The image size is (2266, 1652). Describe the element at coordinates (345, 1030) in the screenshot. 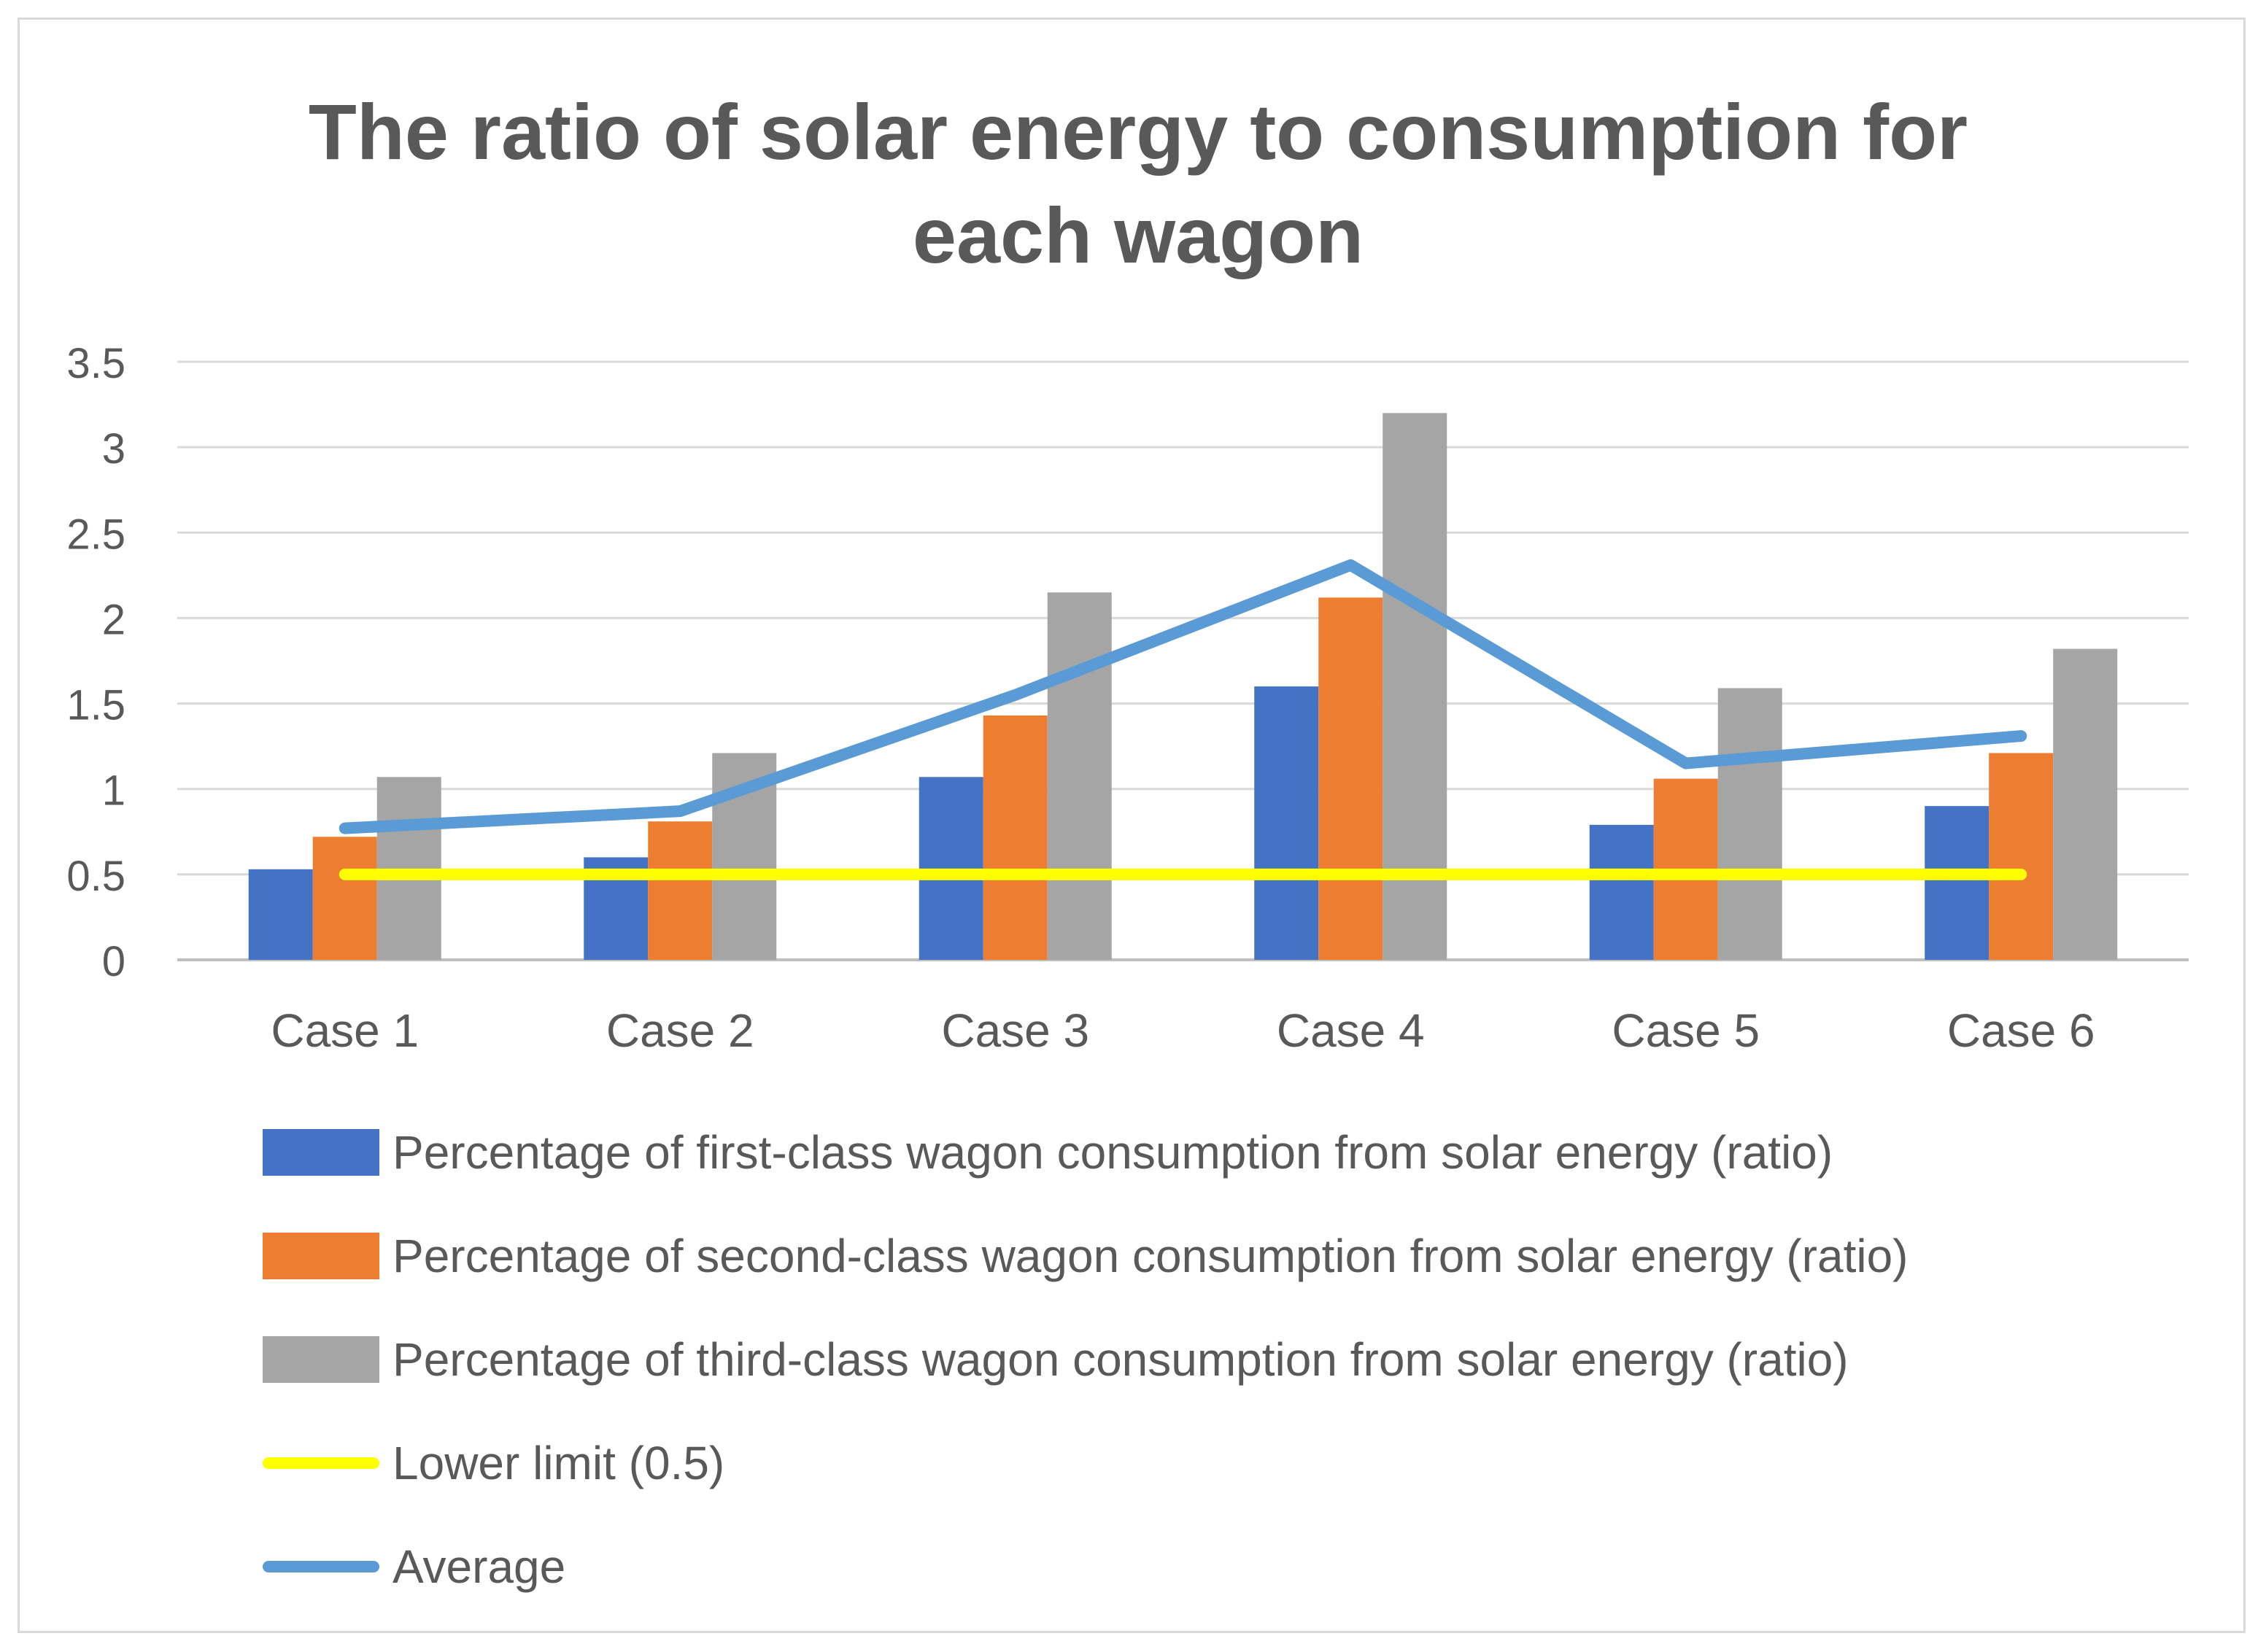

I see `x-tick-label: Case 1` at that location.